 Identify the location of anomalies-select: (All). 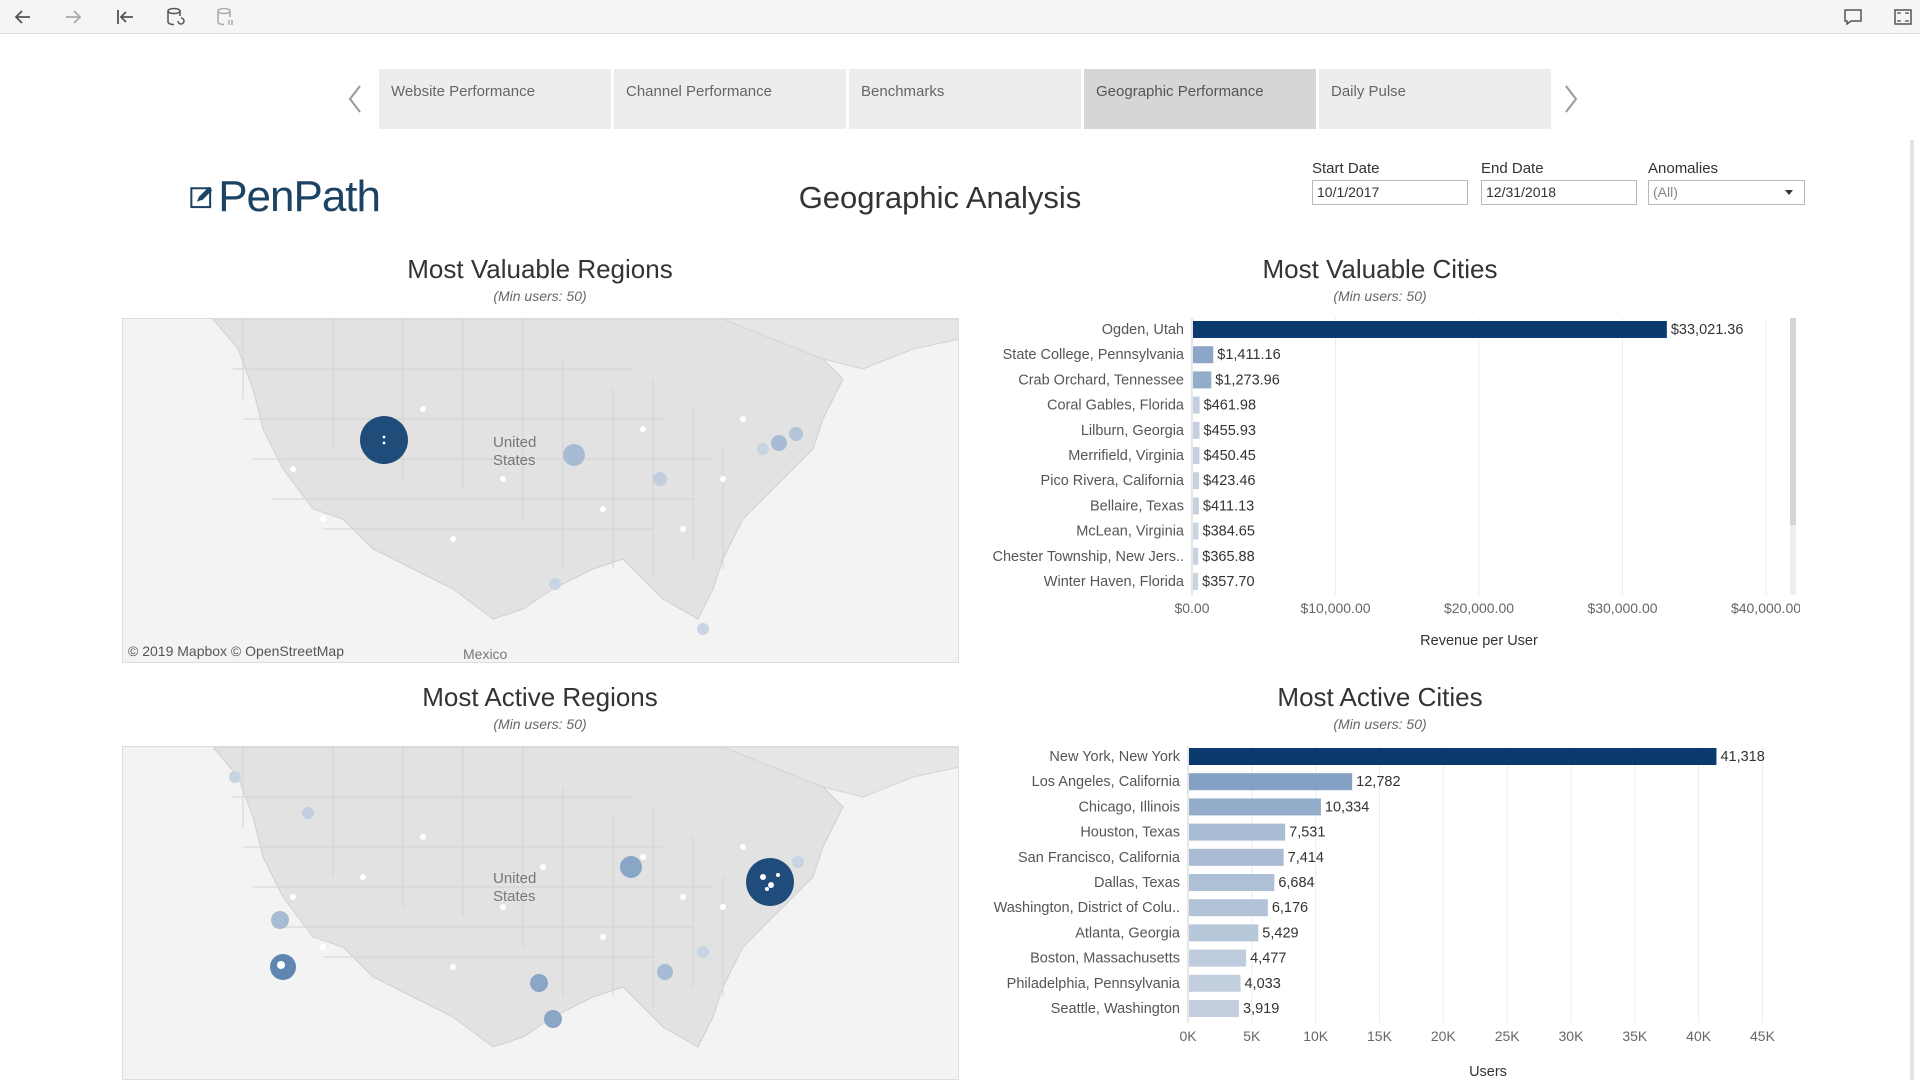
(1726, 192).